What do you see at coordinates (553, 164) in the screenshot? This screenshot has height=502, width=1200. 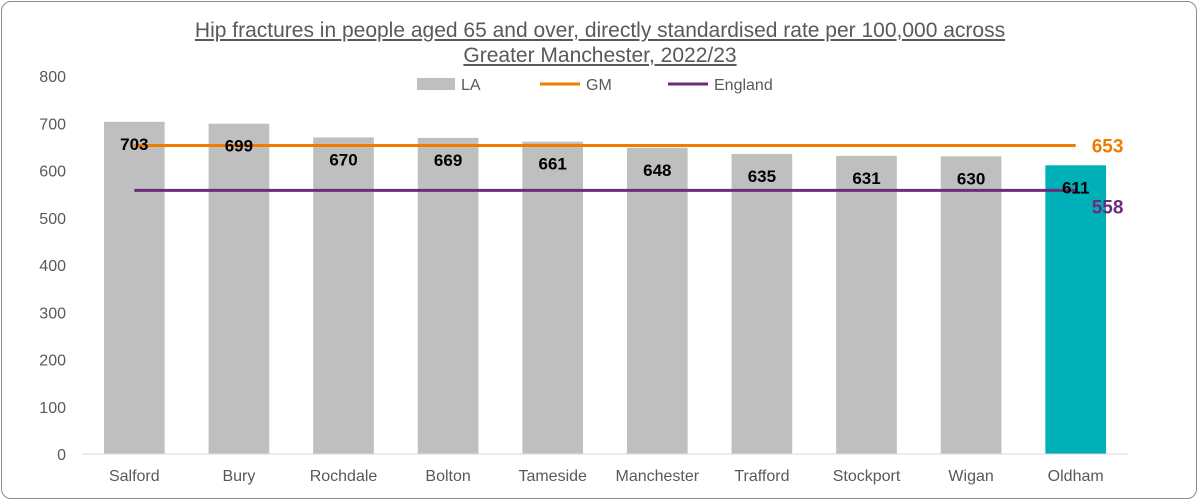 I see `data-label-tameside: 661` at bounding box center [553, 164].